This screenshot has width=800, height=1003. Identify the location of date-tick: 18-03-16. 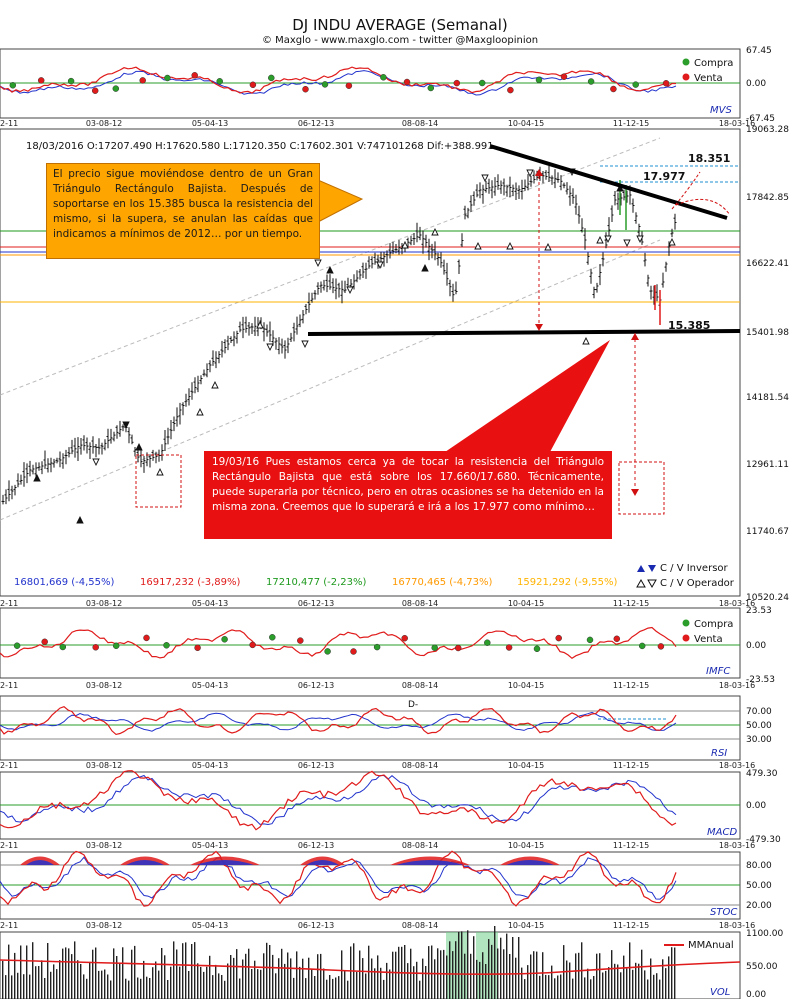
(737, 603).